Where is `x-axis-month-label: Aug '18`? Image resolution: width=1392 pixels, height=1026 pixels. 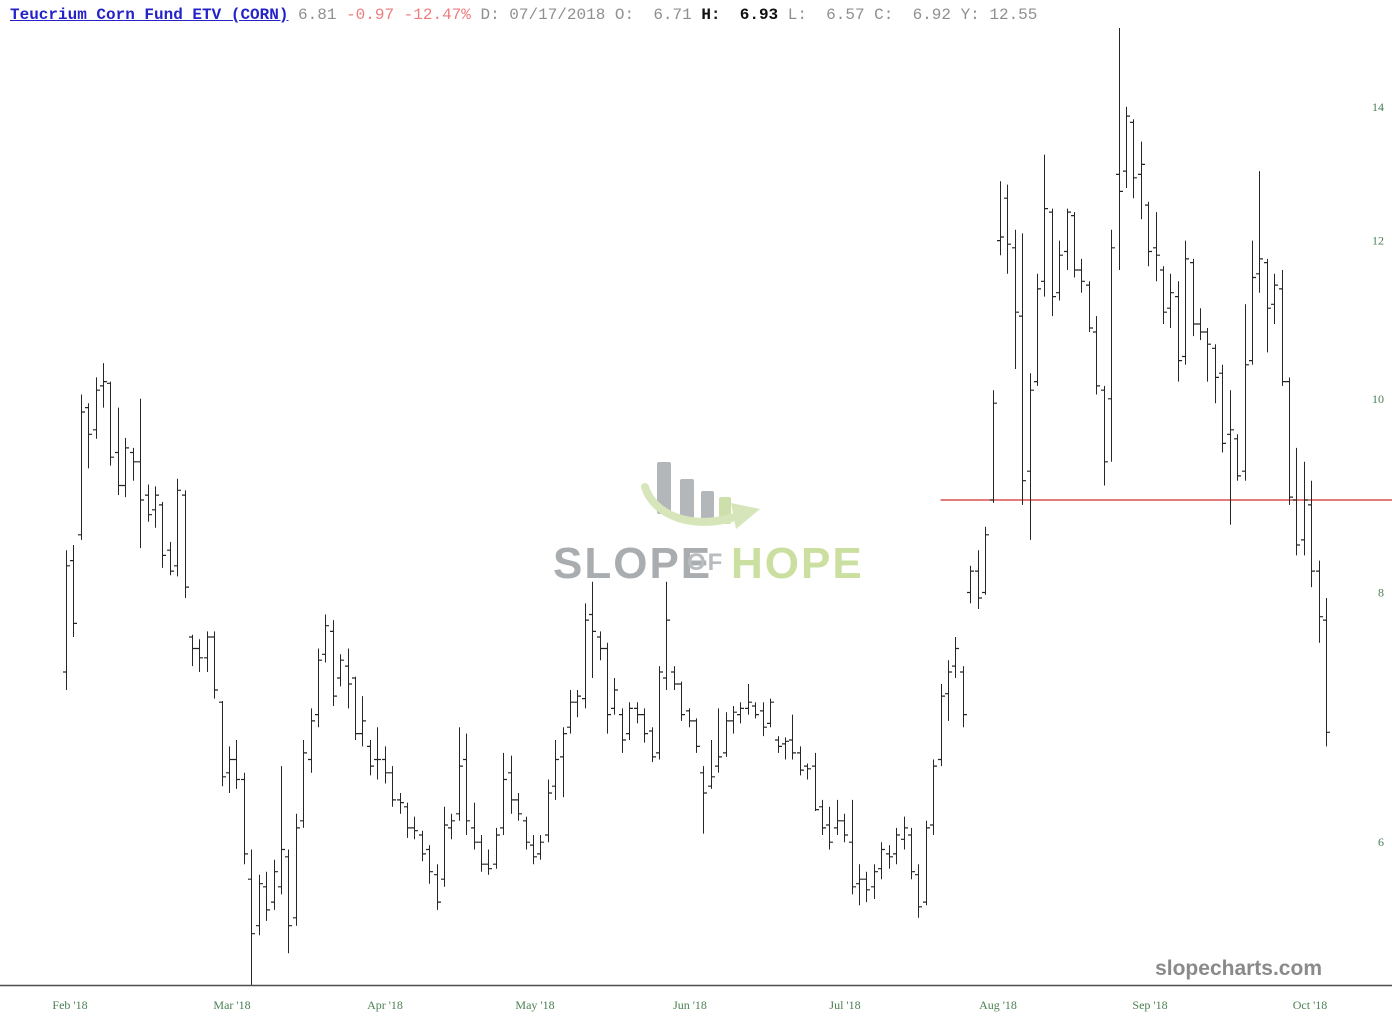
x-axis-month-label: Aug '18 is located at coordinates (998, 1005).